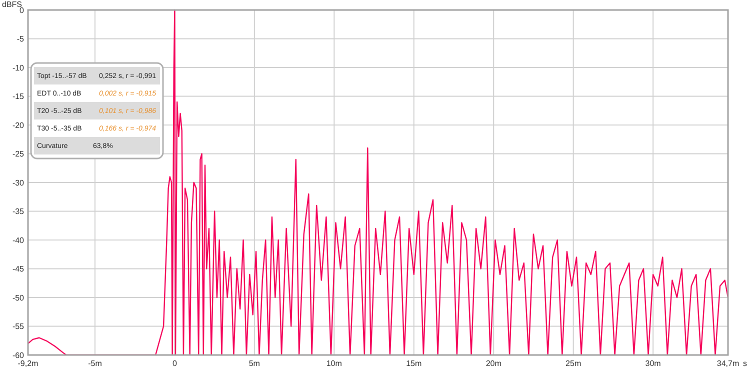 The width and height of the screenshot is (750, 369). I want to click on x-tick-label: -5m, so click(95, 363).